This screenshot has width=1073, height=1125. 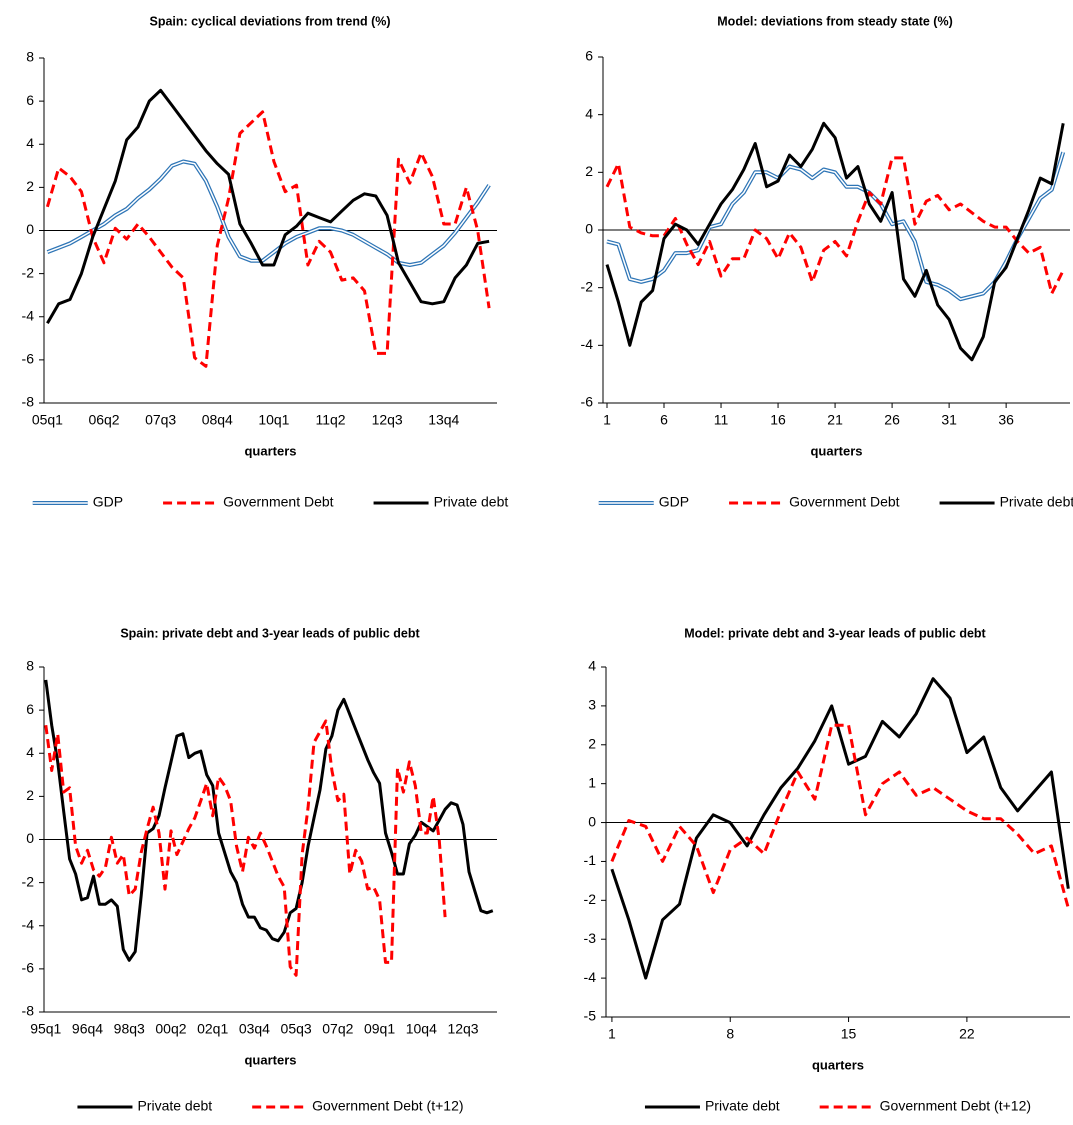 I want to click on x-tick-label: 95q1, so click(x=45, y=1029).